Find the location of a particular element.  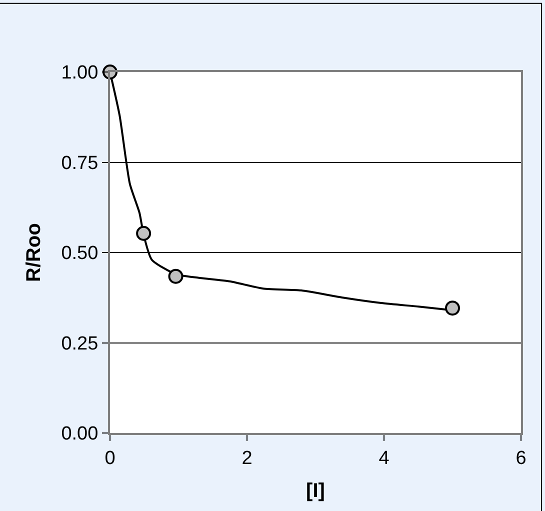

y-tick-label: 0.00 is located at coordinates (79, 434).